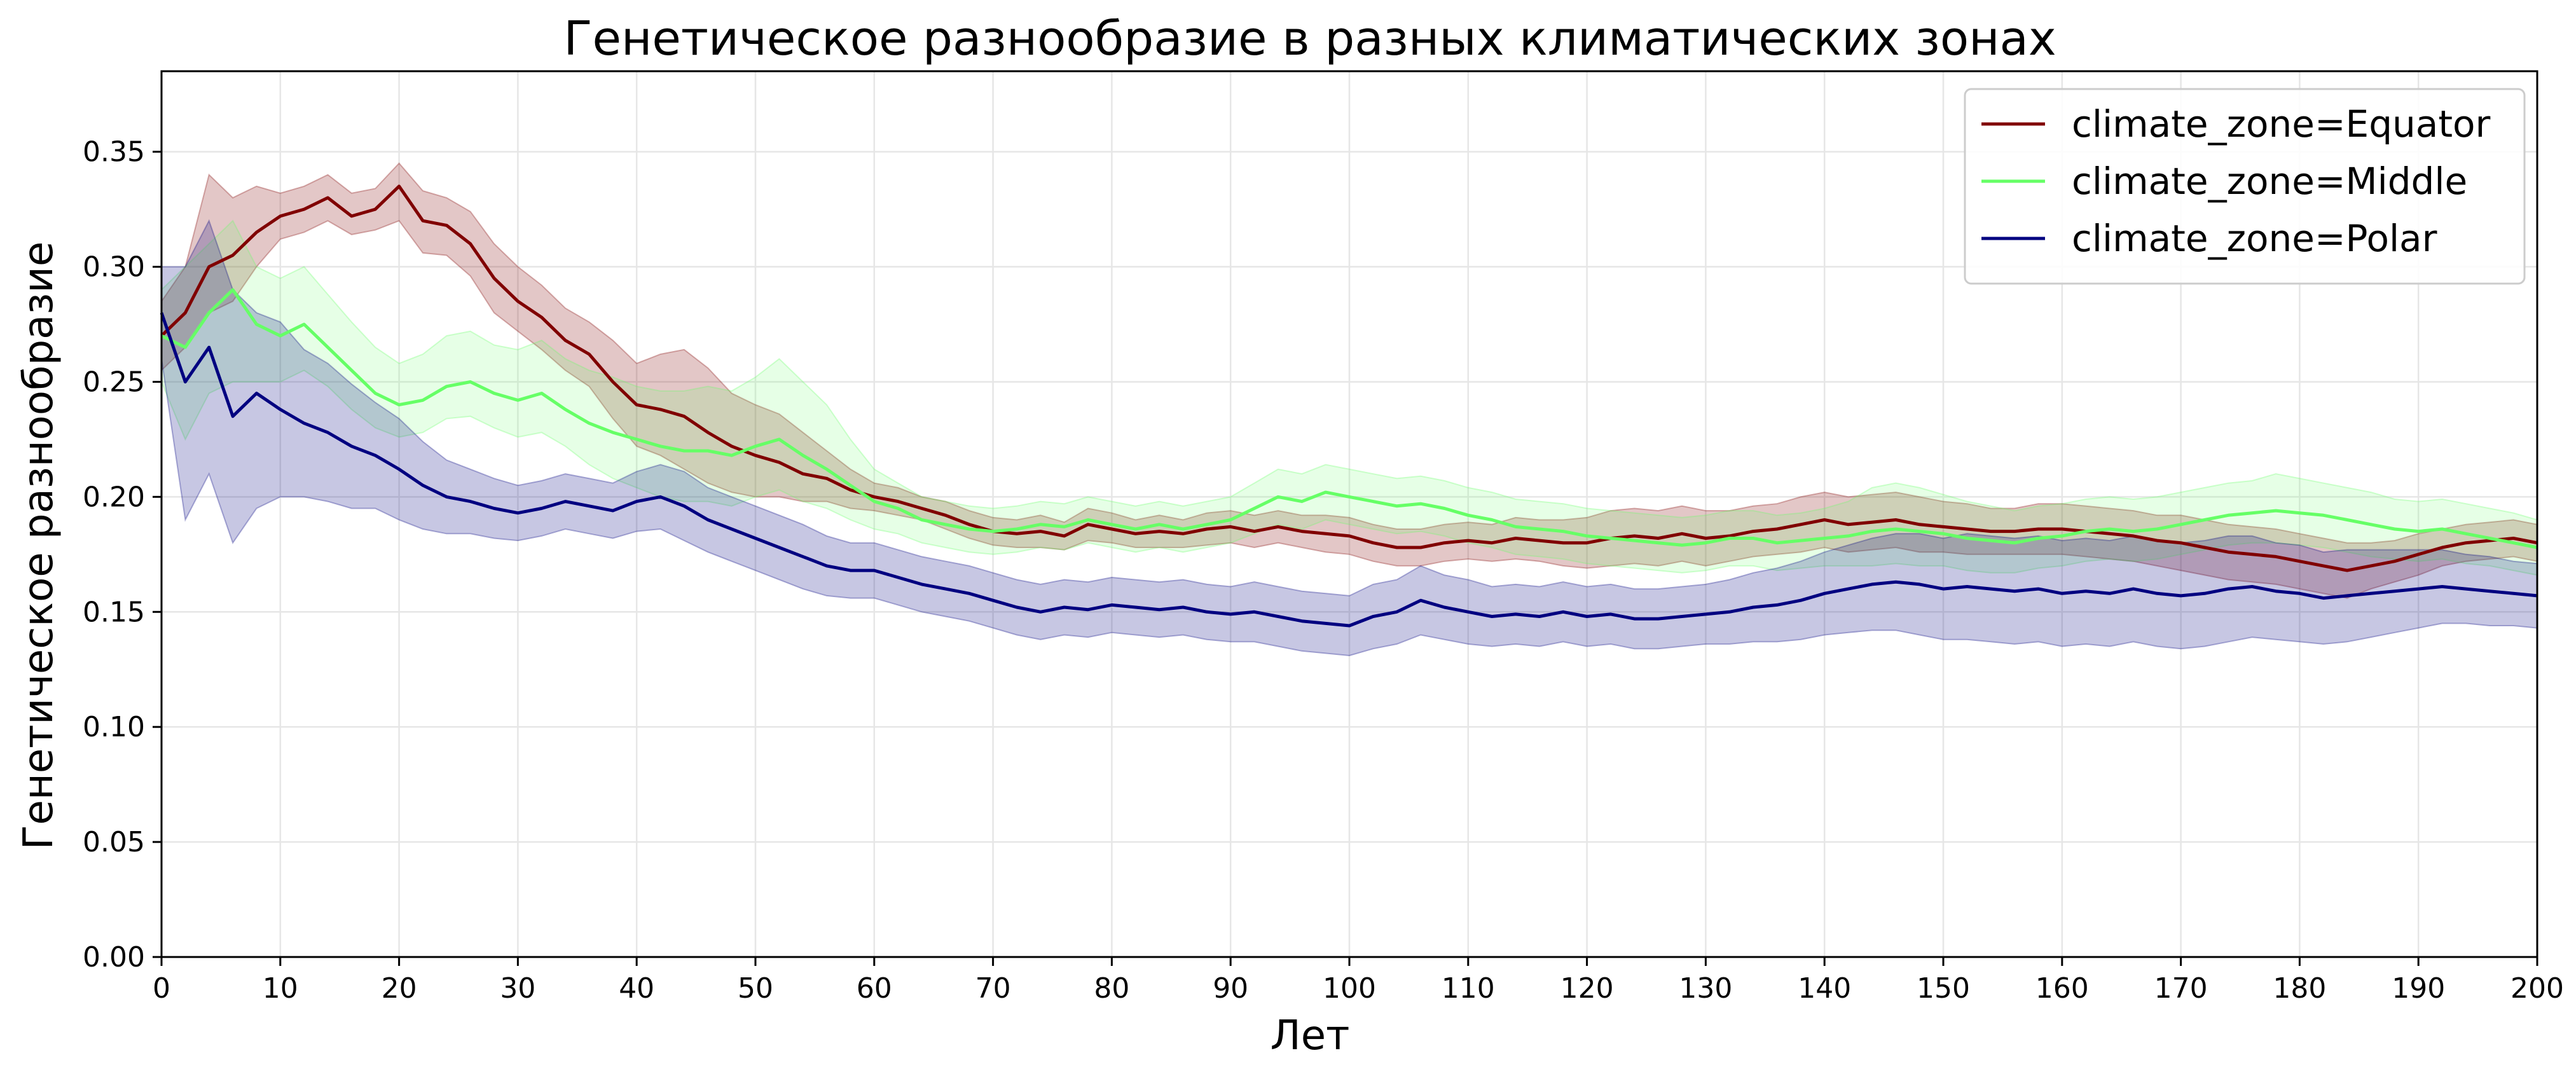 The height and width of the screenshot is (1074, 2576). Describe the element at coordinates (2281, 124) in the screenshot. I see `legend-label-equator: climate_zone=Equator` at that location.